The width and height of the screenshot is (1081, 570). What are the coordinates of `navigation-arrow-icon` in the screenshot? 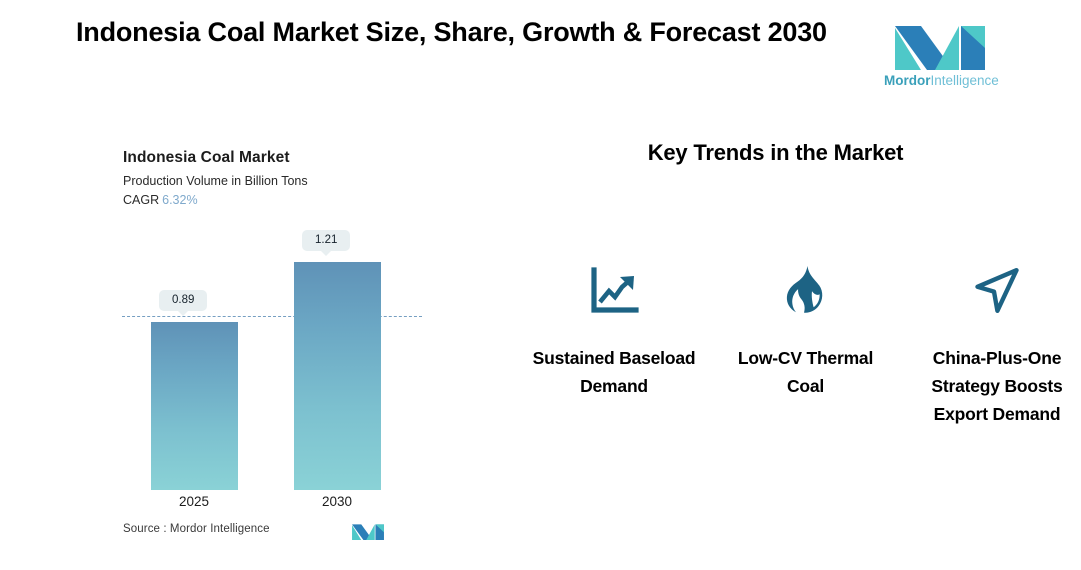 It's located at (997, 290).